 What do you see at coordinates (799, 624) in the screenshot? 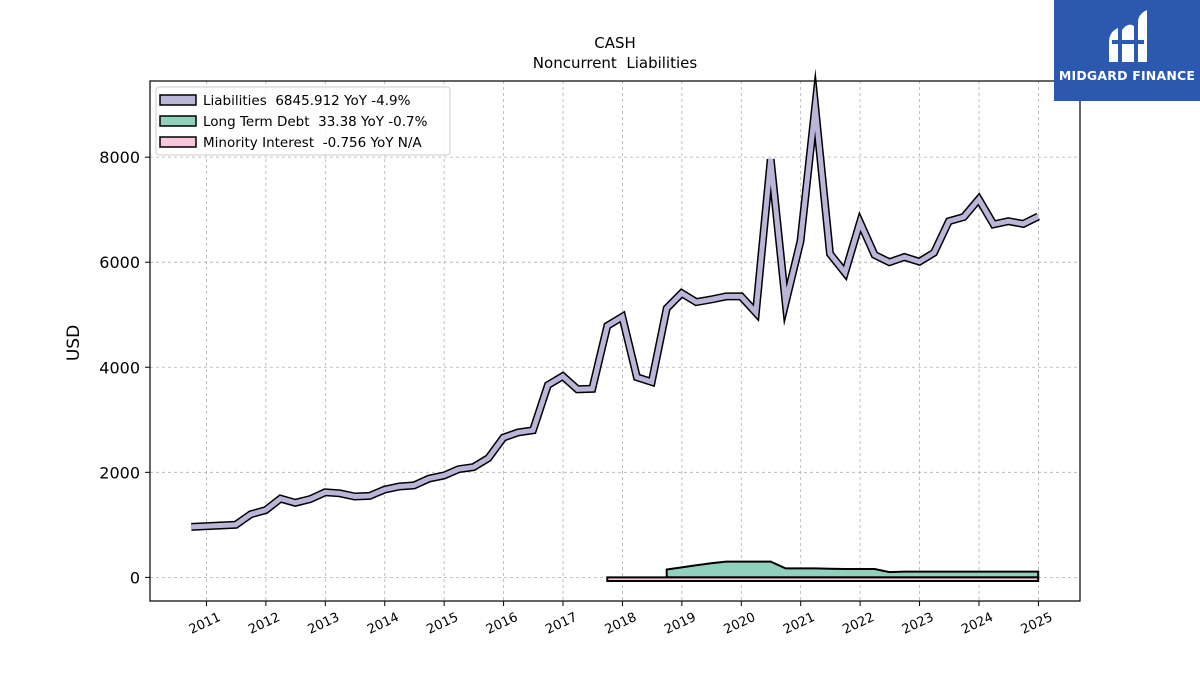
I see `x-tick-label: 2021` at bounding box center [799, 624].